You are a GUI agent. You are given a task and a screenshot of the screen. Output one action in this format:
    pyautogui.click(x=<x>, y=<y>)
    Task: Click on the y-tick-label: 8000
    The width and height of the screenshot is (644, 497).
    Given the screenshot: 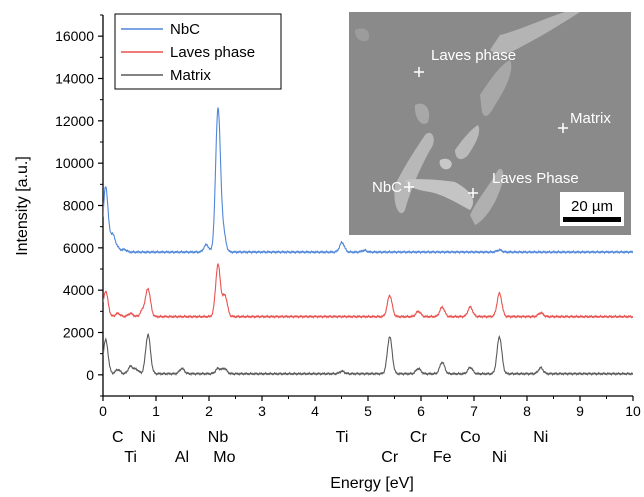 What is the action you would take?
    pyautogui.click(x=78, y=206)
    